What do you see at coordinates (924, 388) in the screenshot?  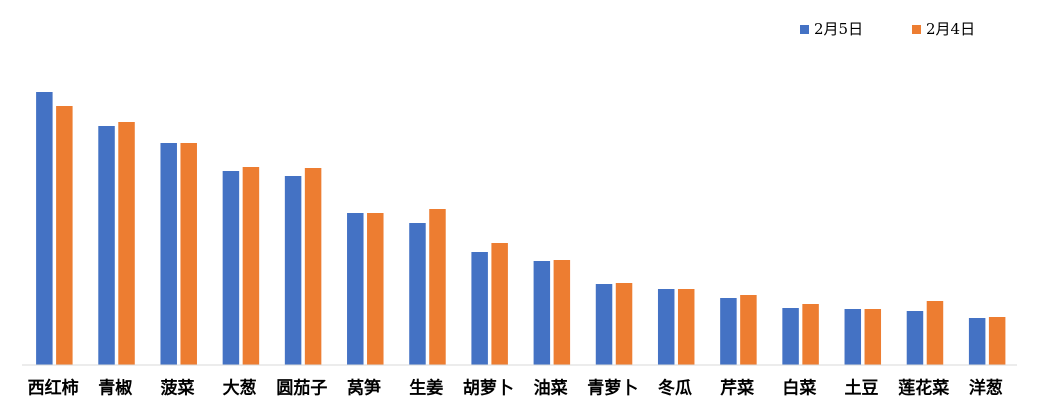 I see `x-tick-label: 莲花菜` at bounding box center [924, 388].